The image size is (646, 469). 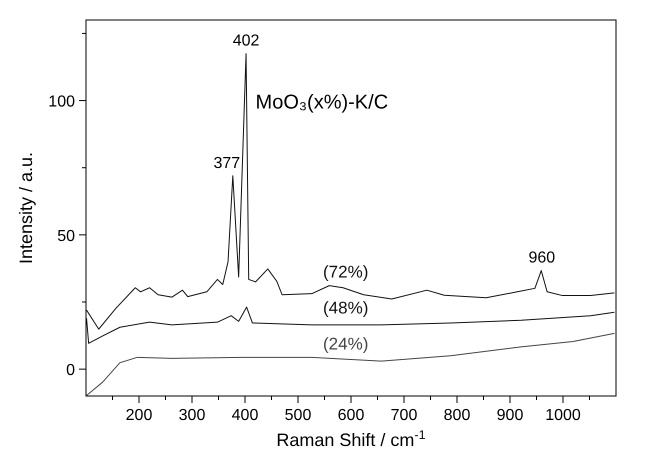 I want to click on x-tick-label: 700, so click(x=404, y=415).